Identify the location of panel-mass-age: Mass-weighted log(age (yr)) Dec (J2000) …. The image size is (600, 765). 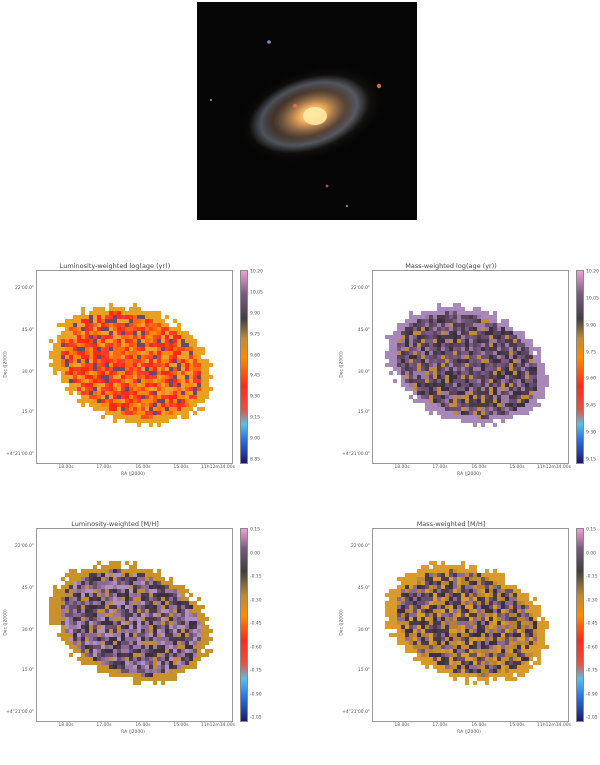
(468, 384).